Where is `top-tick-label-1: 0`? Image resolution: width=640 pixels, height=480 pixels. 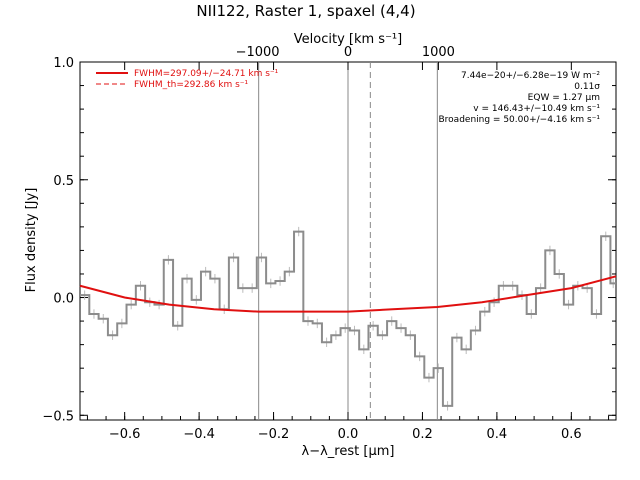 top-tick-label-1: 0 is located at coordinates (348, 52).